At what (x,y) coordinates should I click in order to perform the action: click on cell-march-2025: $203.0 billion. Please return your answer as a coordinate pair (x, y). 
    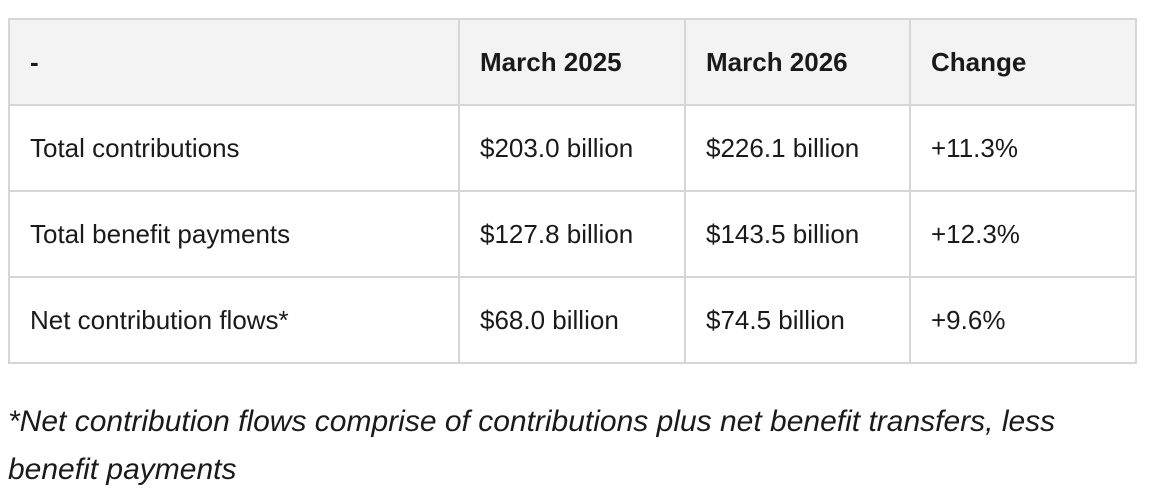
    Looking at the image, I should click on (572, 148).